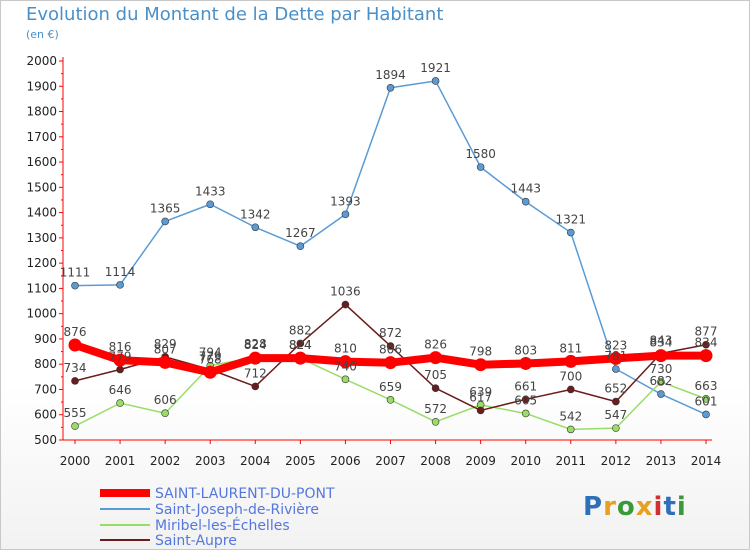 This screenshot has width=750, height=550. I want to click on data-label: 700, so click(570, 376).